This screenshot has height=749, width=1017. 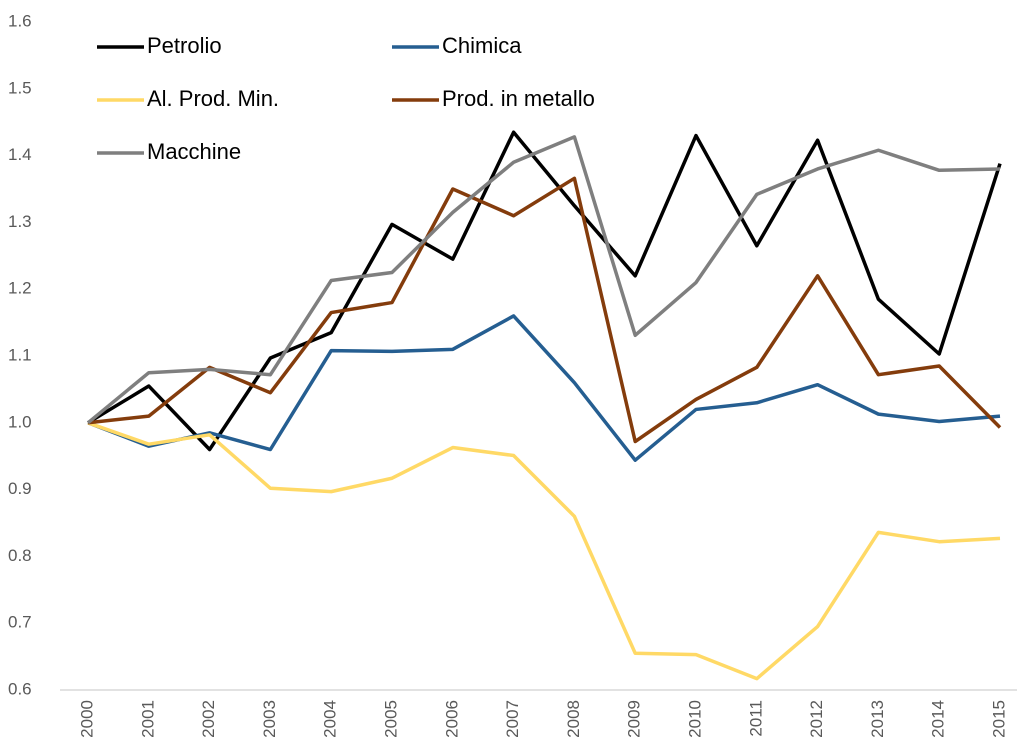 What do you see at coordinates (634, 719) in the screenshot?
I see `x-tick-label: 2009` at bounding box center [634, 719].